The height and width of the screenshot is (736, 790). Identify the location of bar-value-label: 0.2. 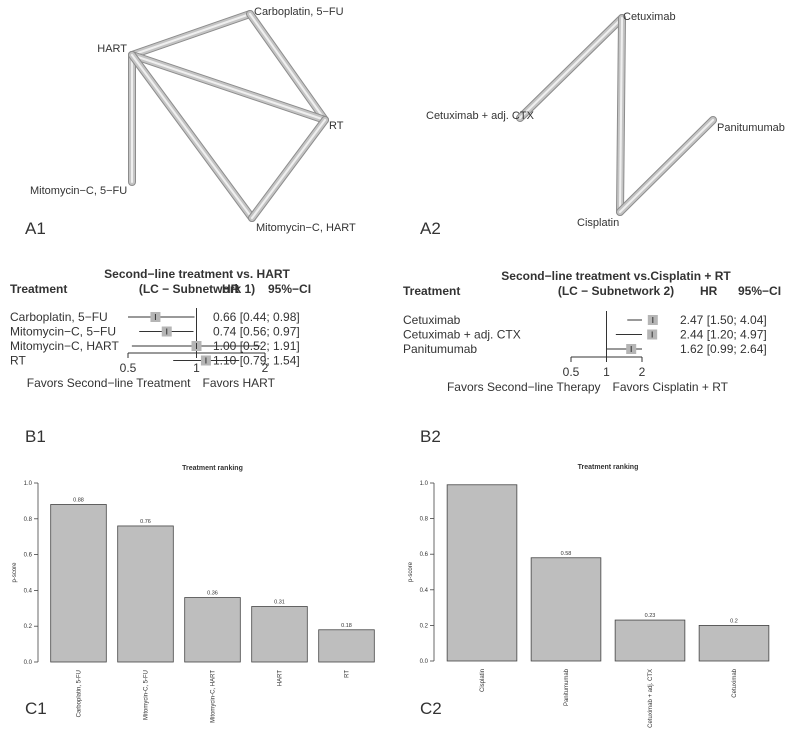
(734, 621).